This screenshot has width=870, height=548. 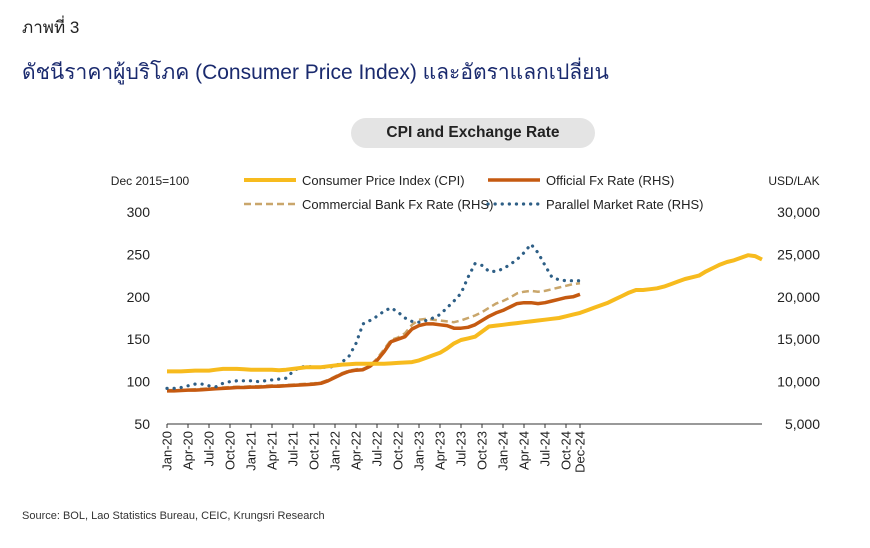 What do you see at coordinates (251, 451) in the screenshot?
I see `x-tick-label: Jan-21` at bounding box center [251, 451].